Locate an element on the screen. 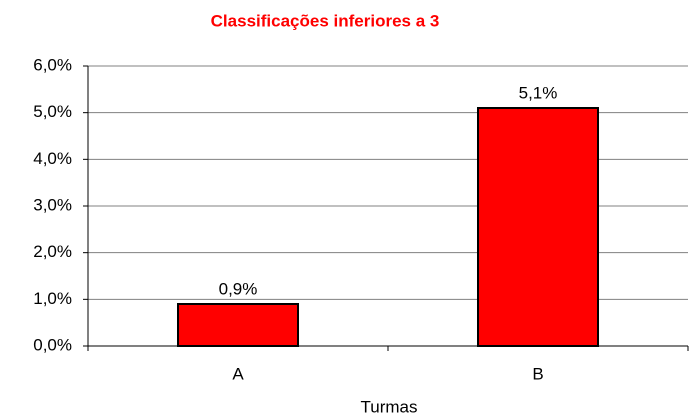 This screenshot has height=418, width=689. data-label: 5,1% is located at coordinates (538, 92).